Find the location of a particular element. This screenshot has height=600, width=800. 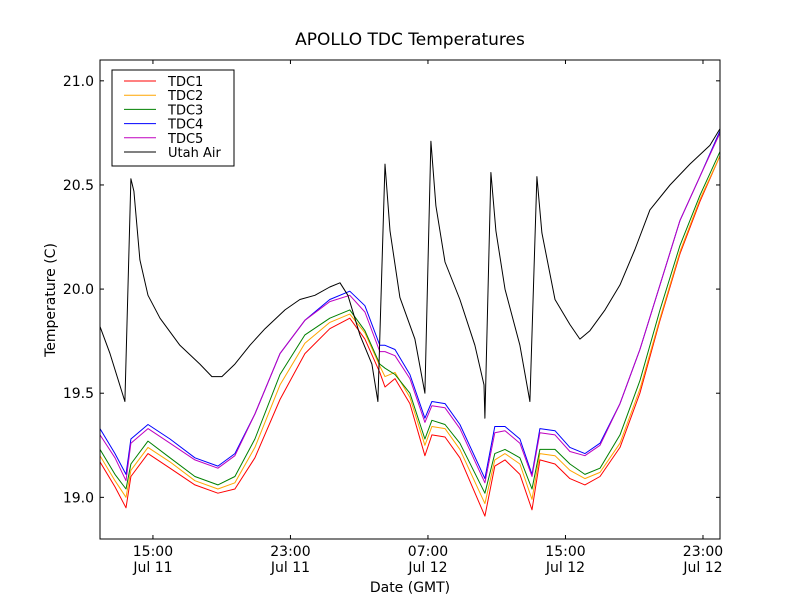

y-axis-label: Temperature (C) is located at coordinates (51, 300).